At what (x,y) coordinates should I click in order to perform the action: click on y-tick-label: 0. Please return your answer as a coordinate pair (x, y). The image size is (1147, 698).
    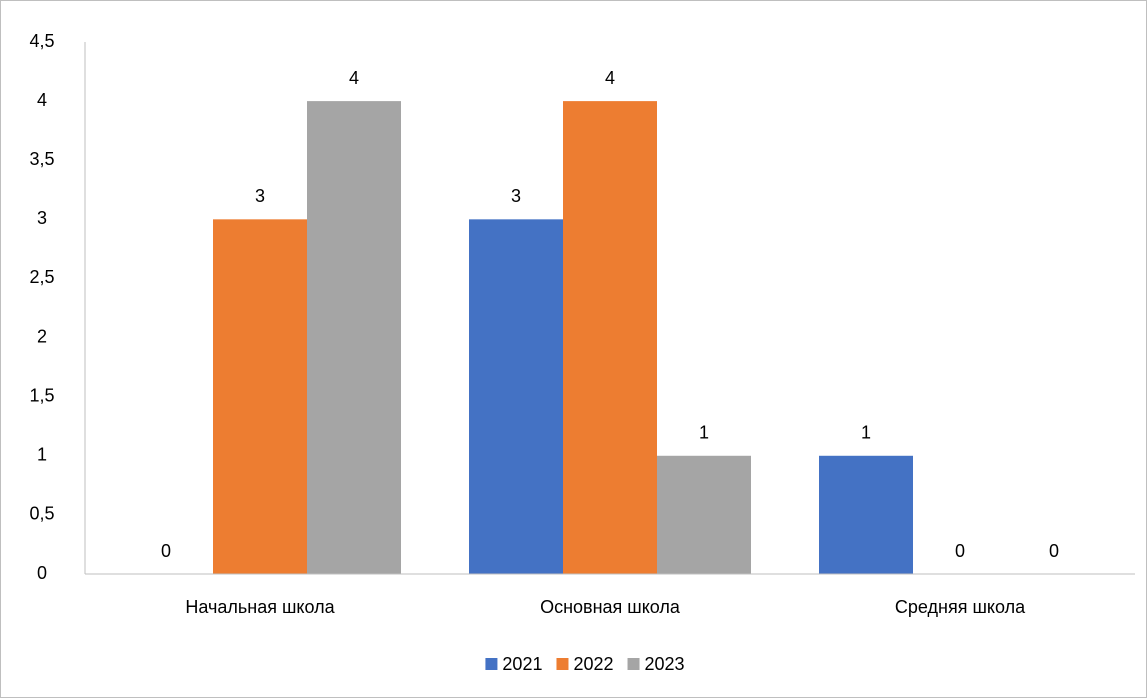
    Looking at the image, I should click on (42, 573).